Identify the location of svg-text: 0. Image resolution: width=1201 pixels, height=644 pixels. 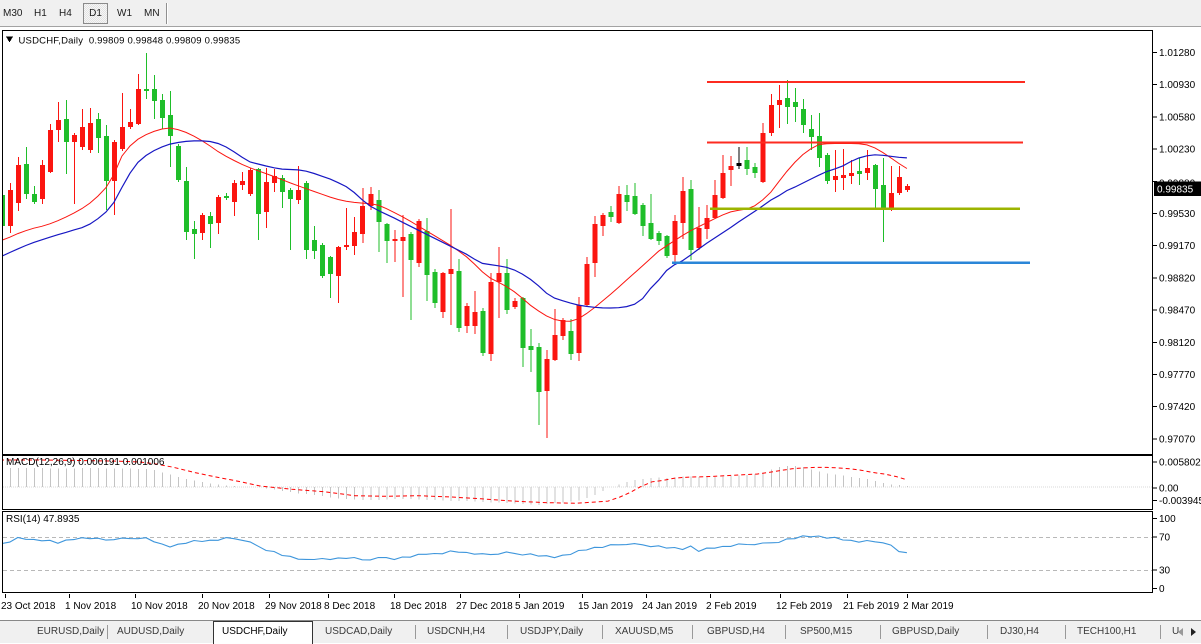
(1162, 589).